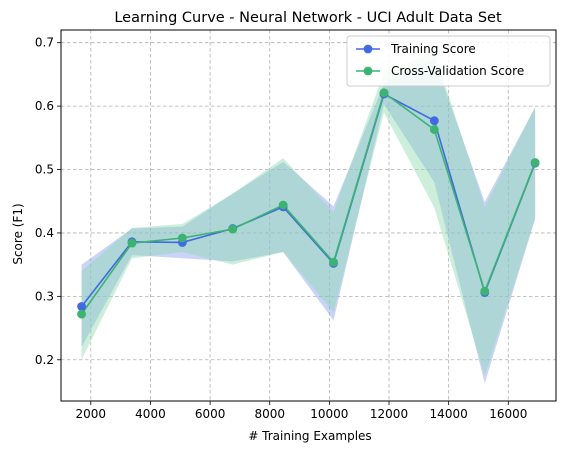 This screenshot has height=453, width=567. What do you see at coordinates (508, 414) in the screenshot?
I see `x-tick-label: 16000` at bounding box center [508, 414].